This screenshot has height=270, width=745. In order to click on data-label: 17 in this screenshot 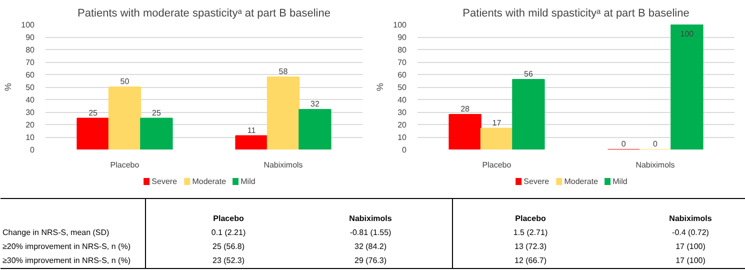, I will do `click(497, 123)`.